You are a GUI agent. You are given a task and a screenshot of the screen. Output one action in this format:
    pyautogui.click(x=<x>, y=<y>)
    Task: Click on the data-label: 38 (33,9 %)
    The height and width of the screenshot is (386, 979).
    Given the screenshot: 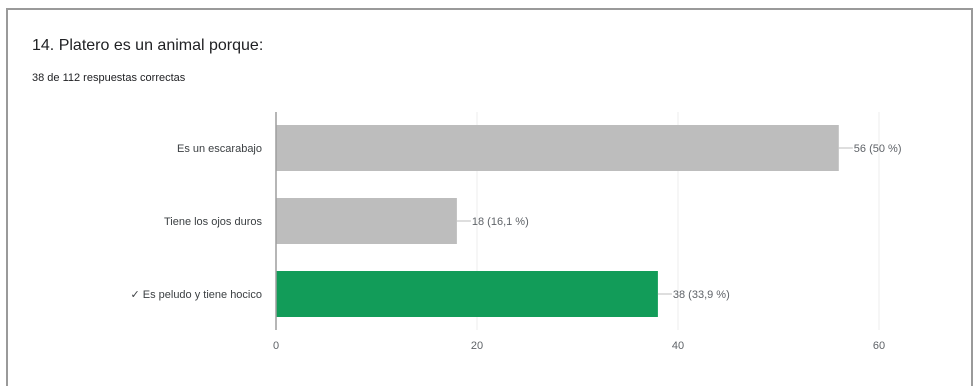 What is the action you would take?
    pyautogui.click(x=701, y=295)
    